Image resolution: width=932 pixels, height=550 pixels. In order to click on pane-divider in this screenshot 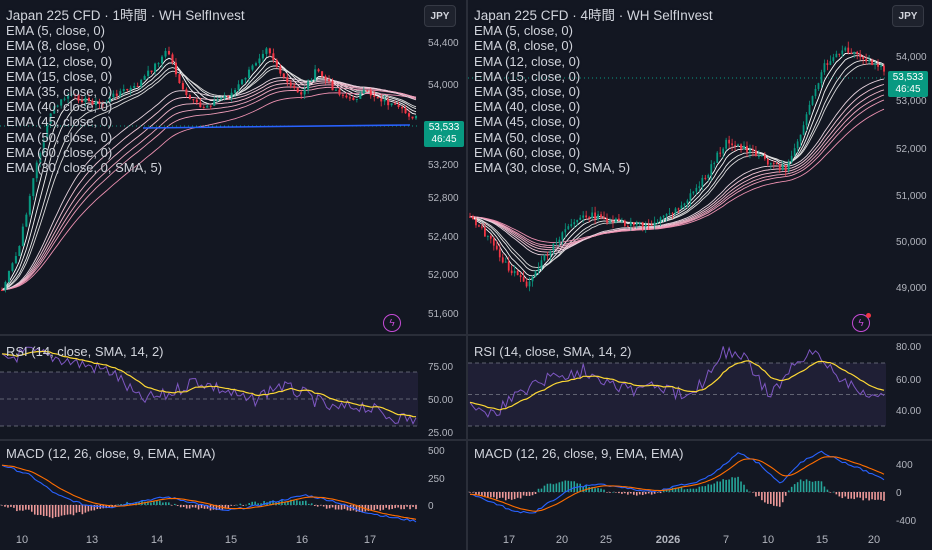, I will do `click(467, 275)`.